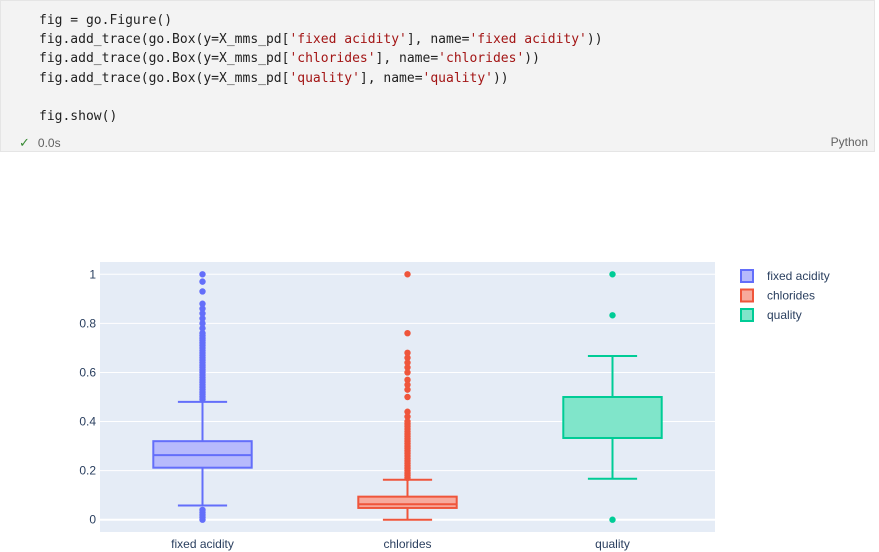 This screenshot has height=552, width=879. Describe the element at coordinates (321, 97) in the screenshot. I see `code-line` at that location.